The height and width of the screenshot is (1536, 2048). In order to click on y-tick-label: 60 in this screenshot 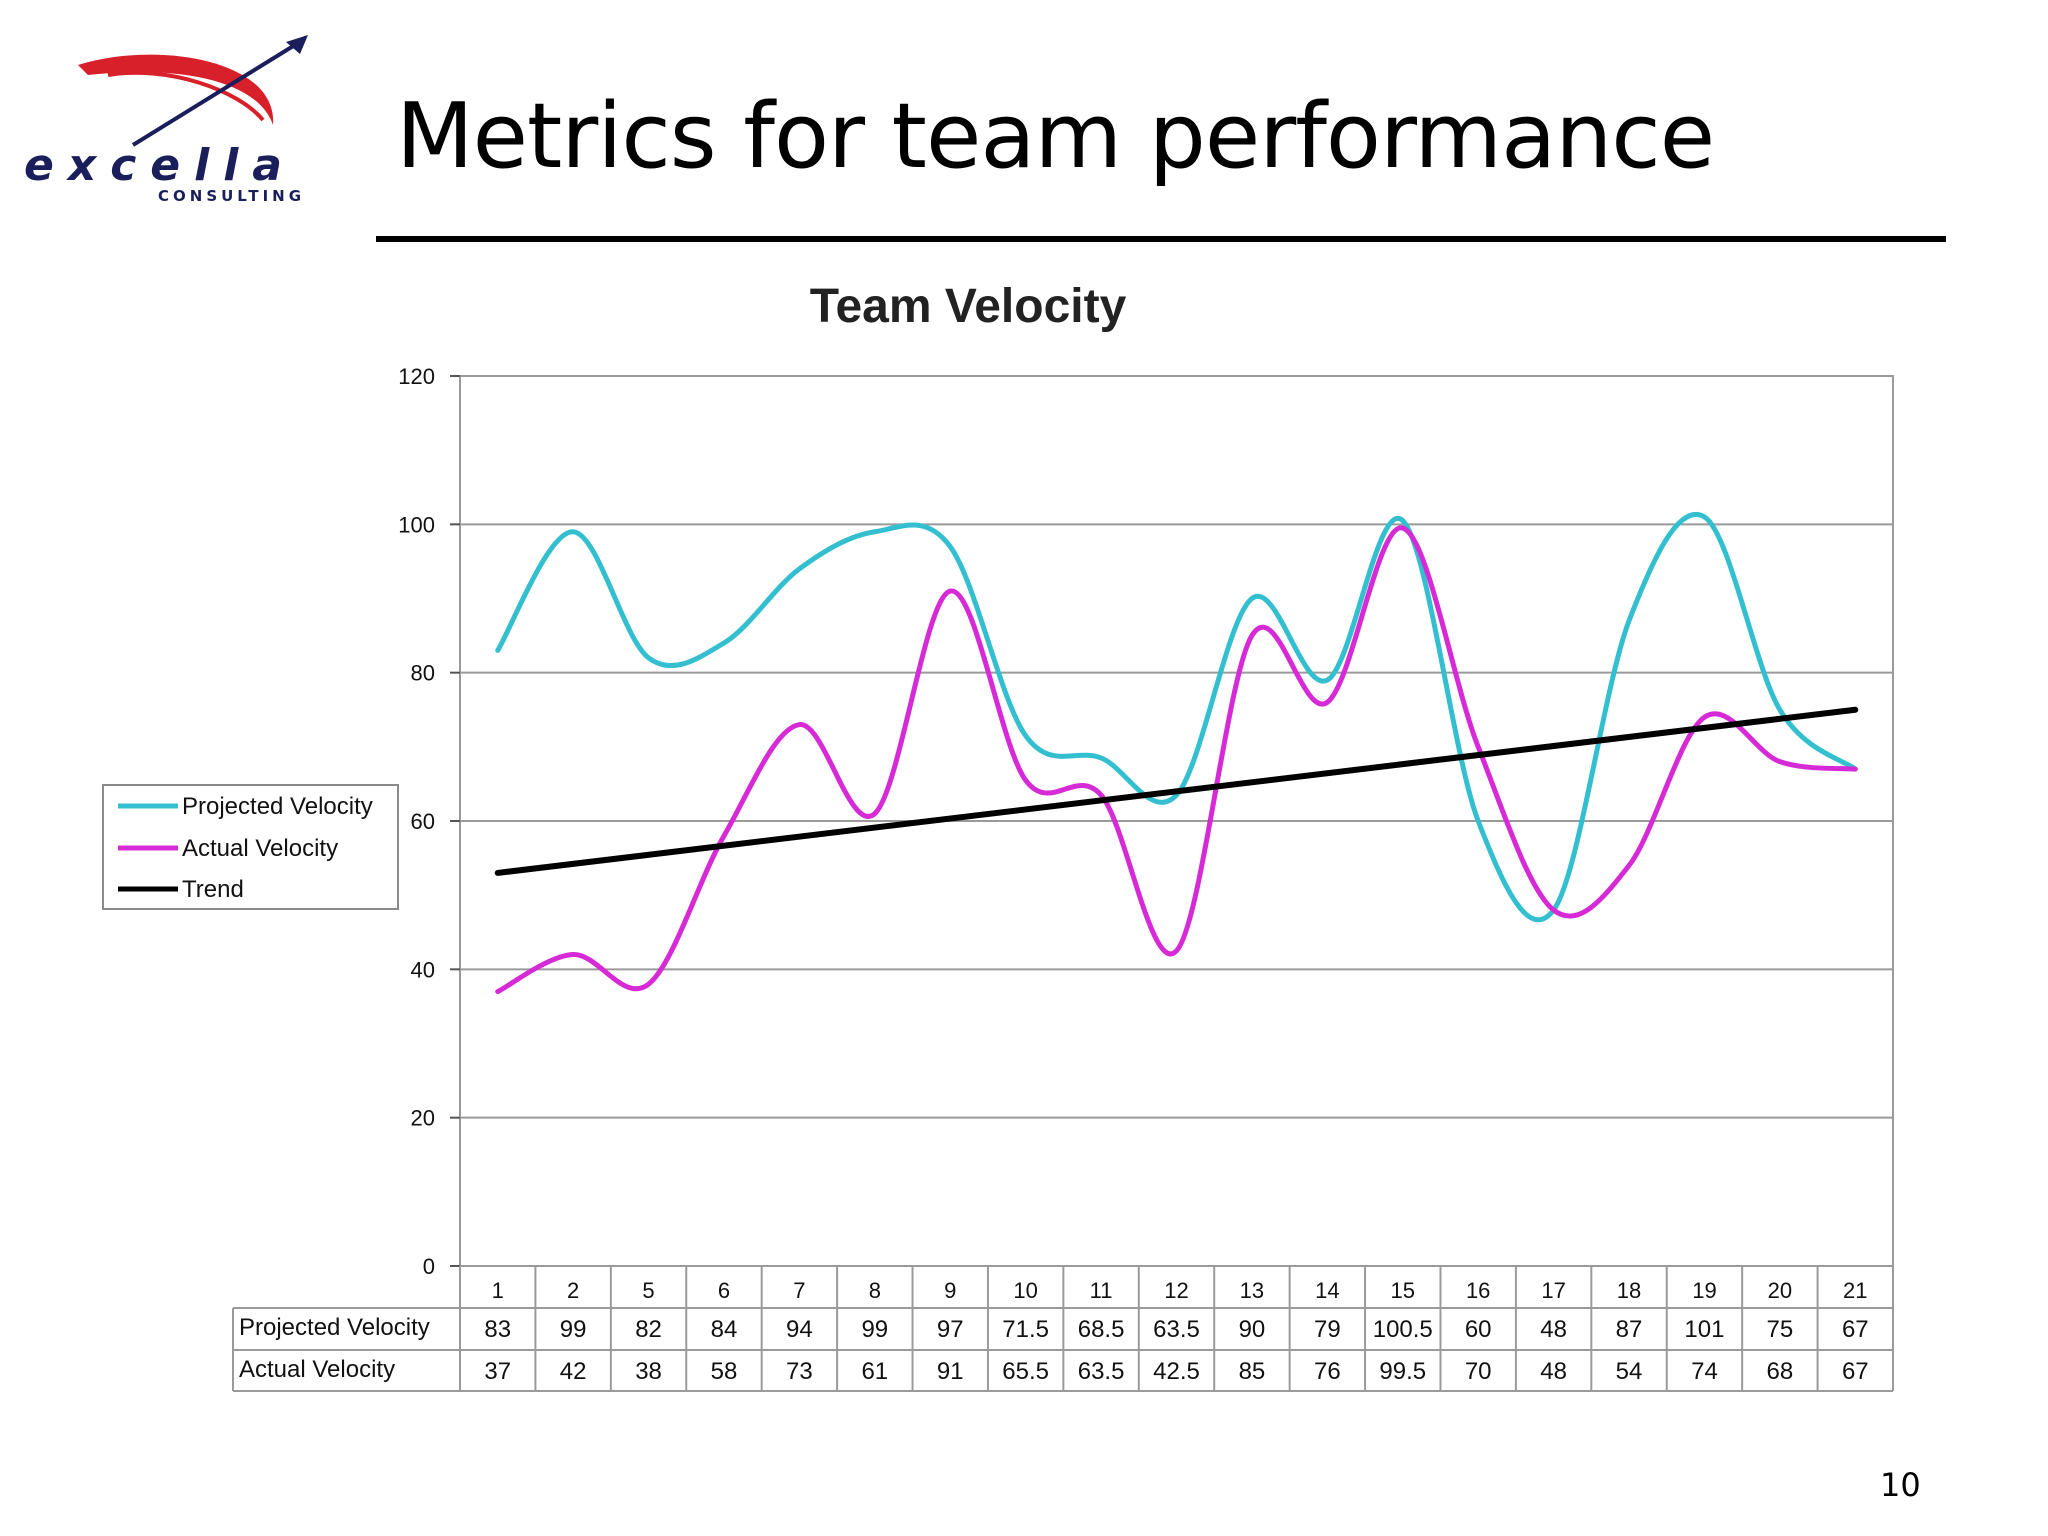, I will do `click(423, 821)`.